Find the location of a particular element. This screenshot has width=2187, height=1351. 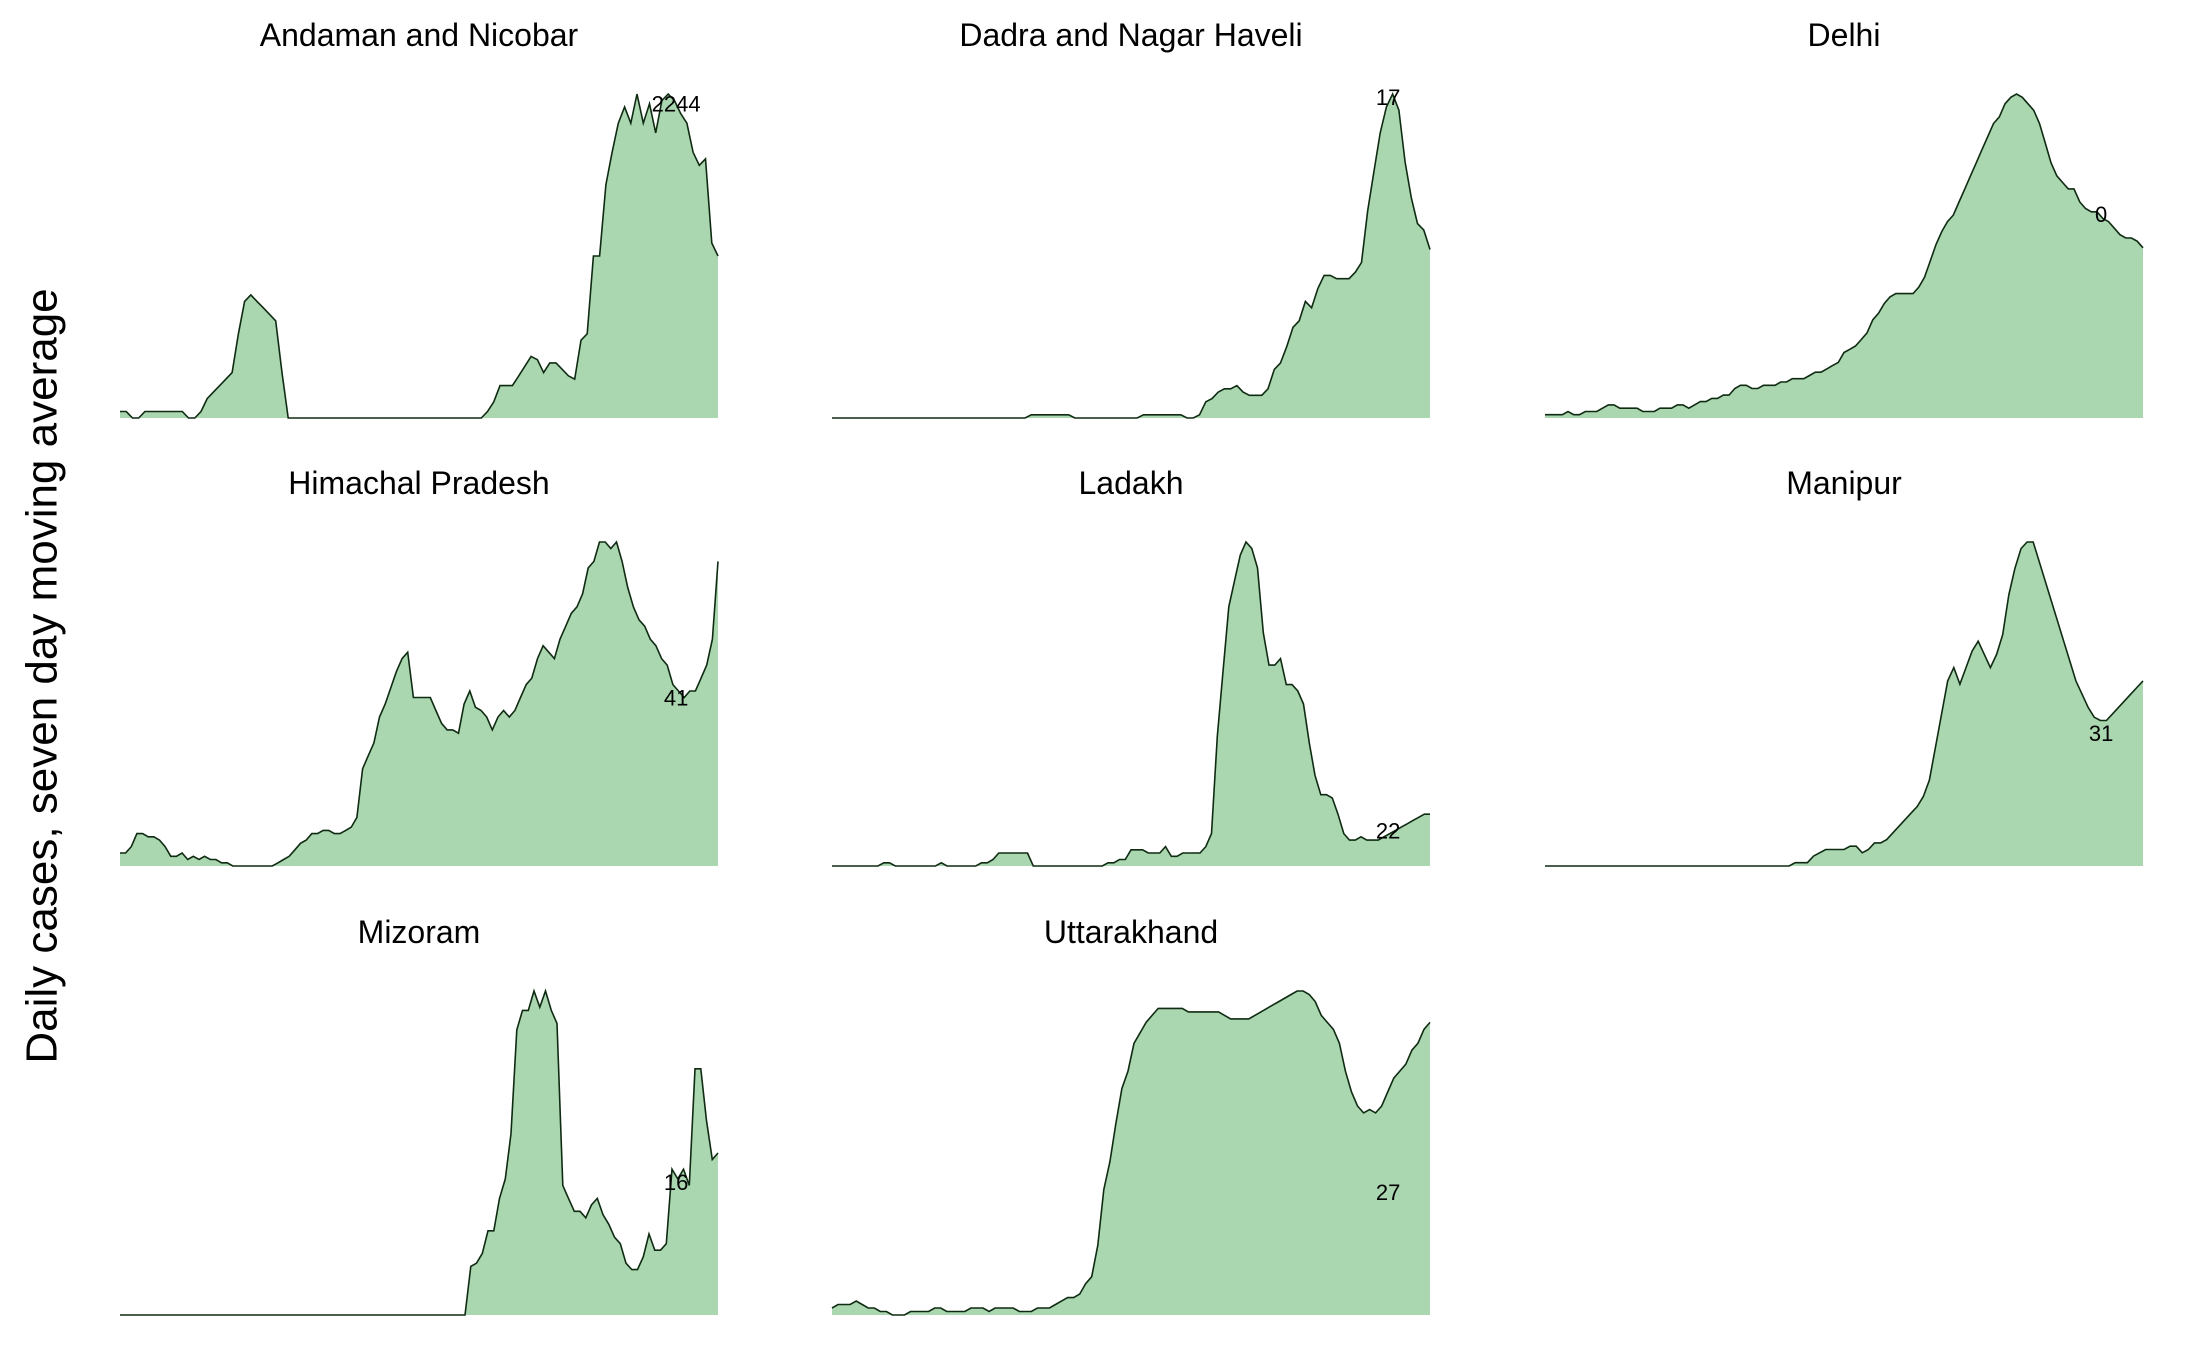

panel-mizoram: Mizoram 16 is located at coordinates (419, 1115).